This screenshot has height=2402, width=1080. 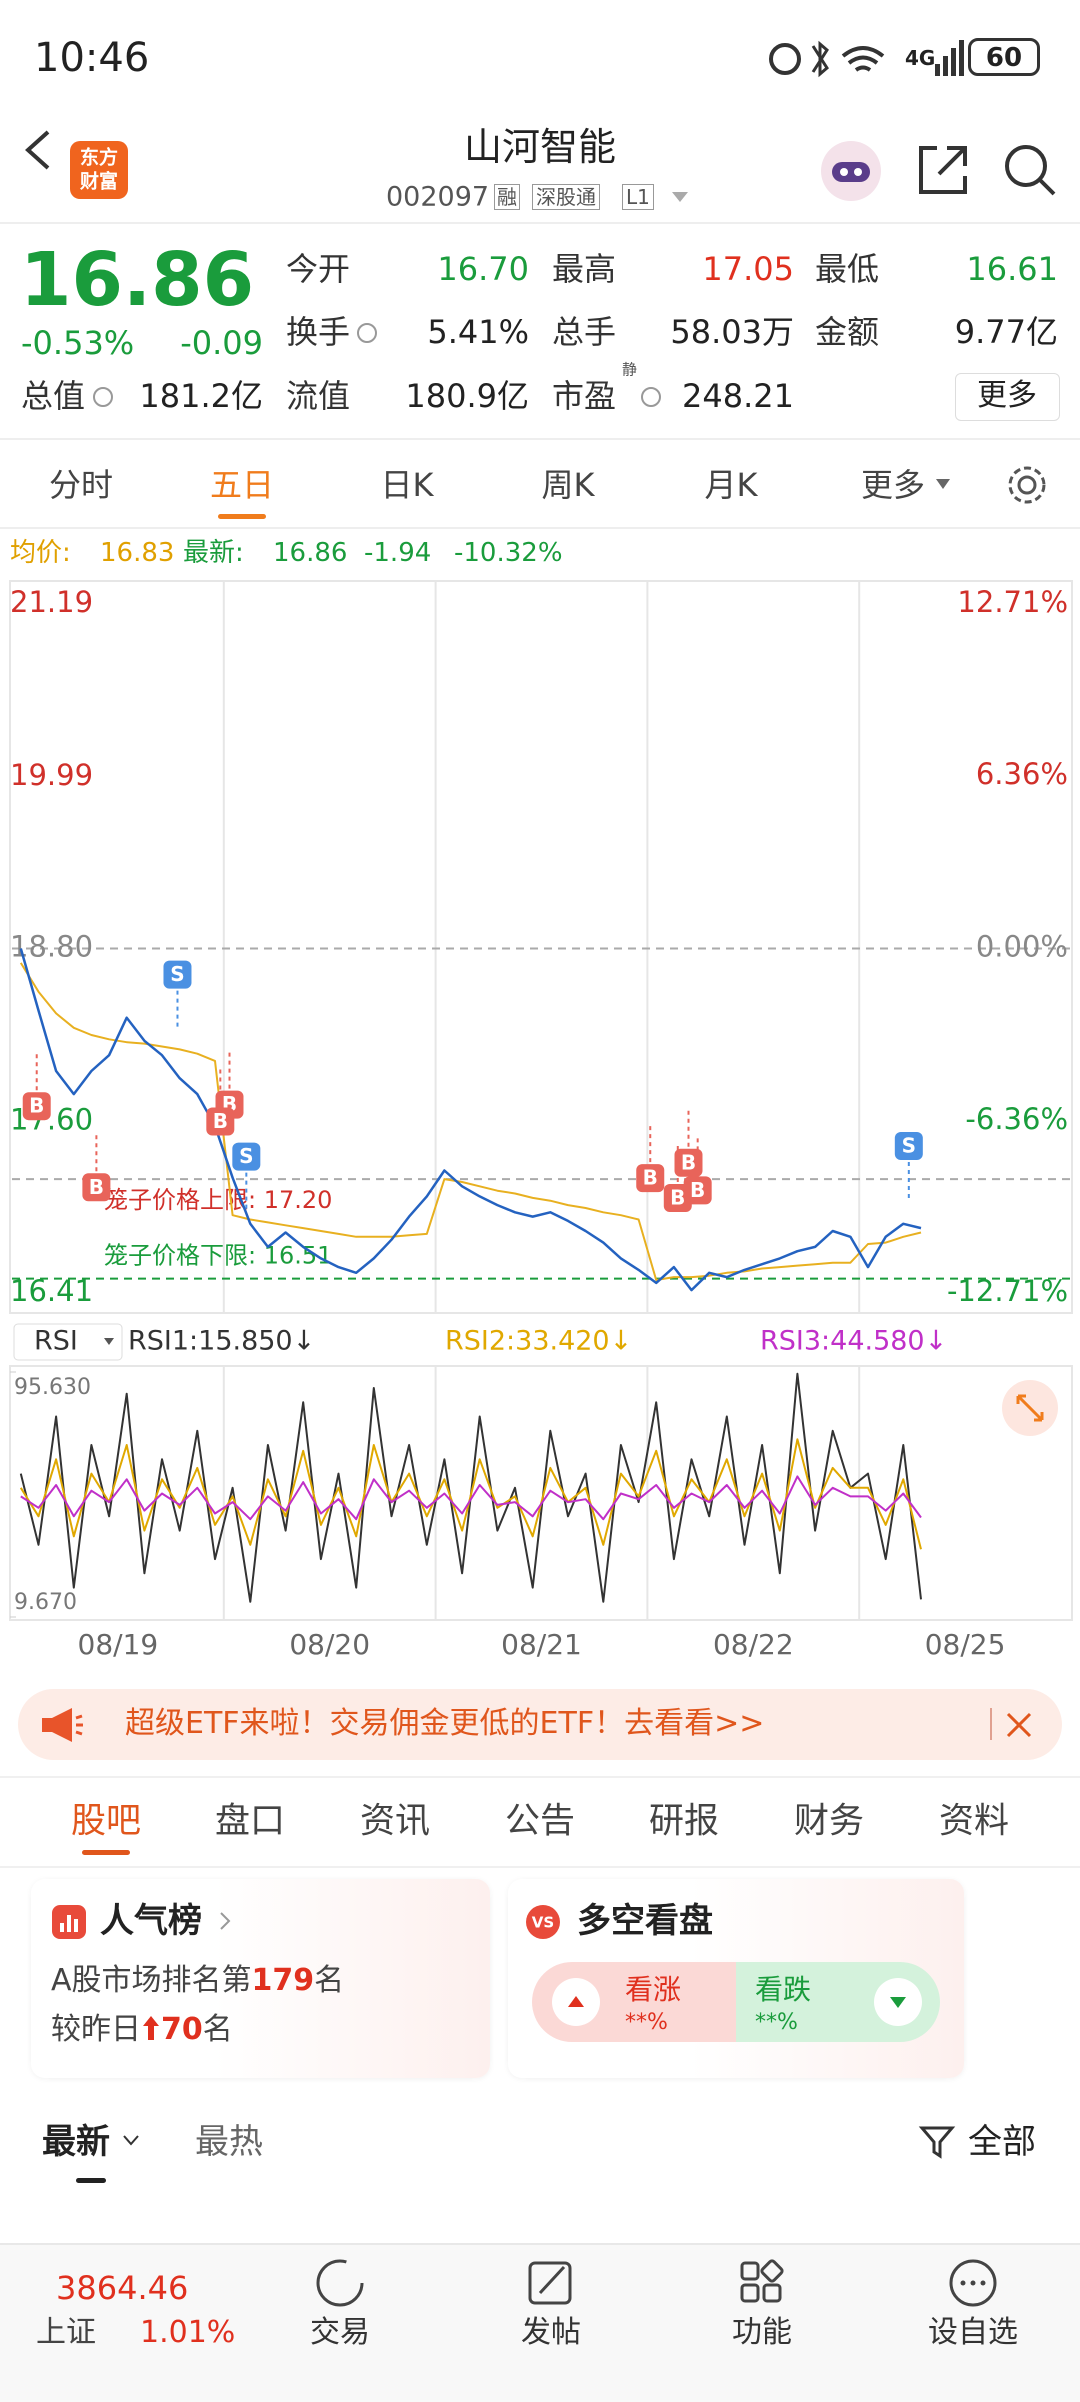 What do you see at coordinates (508, 553) in the screenshot?
I see `latest-change-pct: -10.32%` at bounding box center [508, 553].